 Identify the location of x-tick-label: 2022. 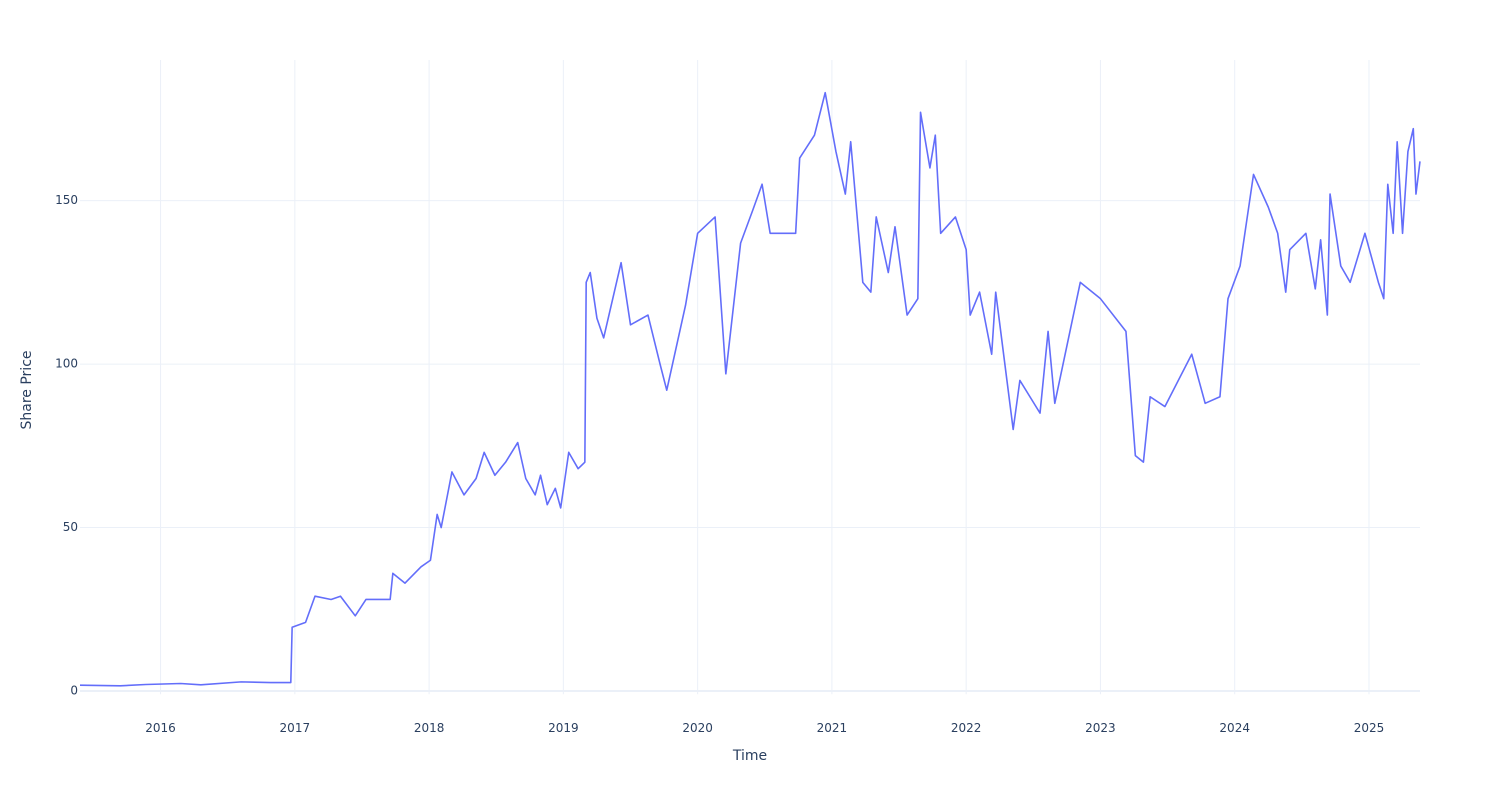
(966, 728).